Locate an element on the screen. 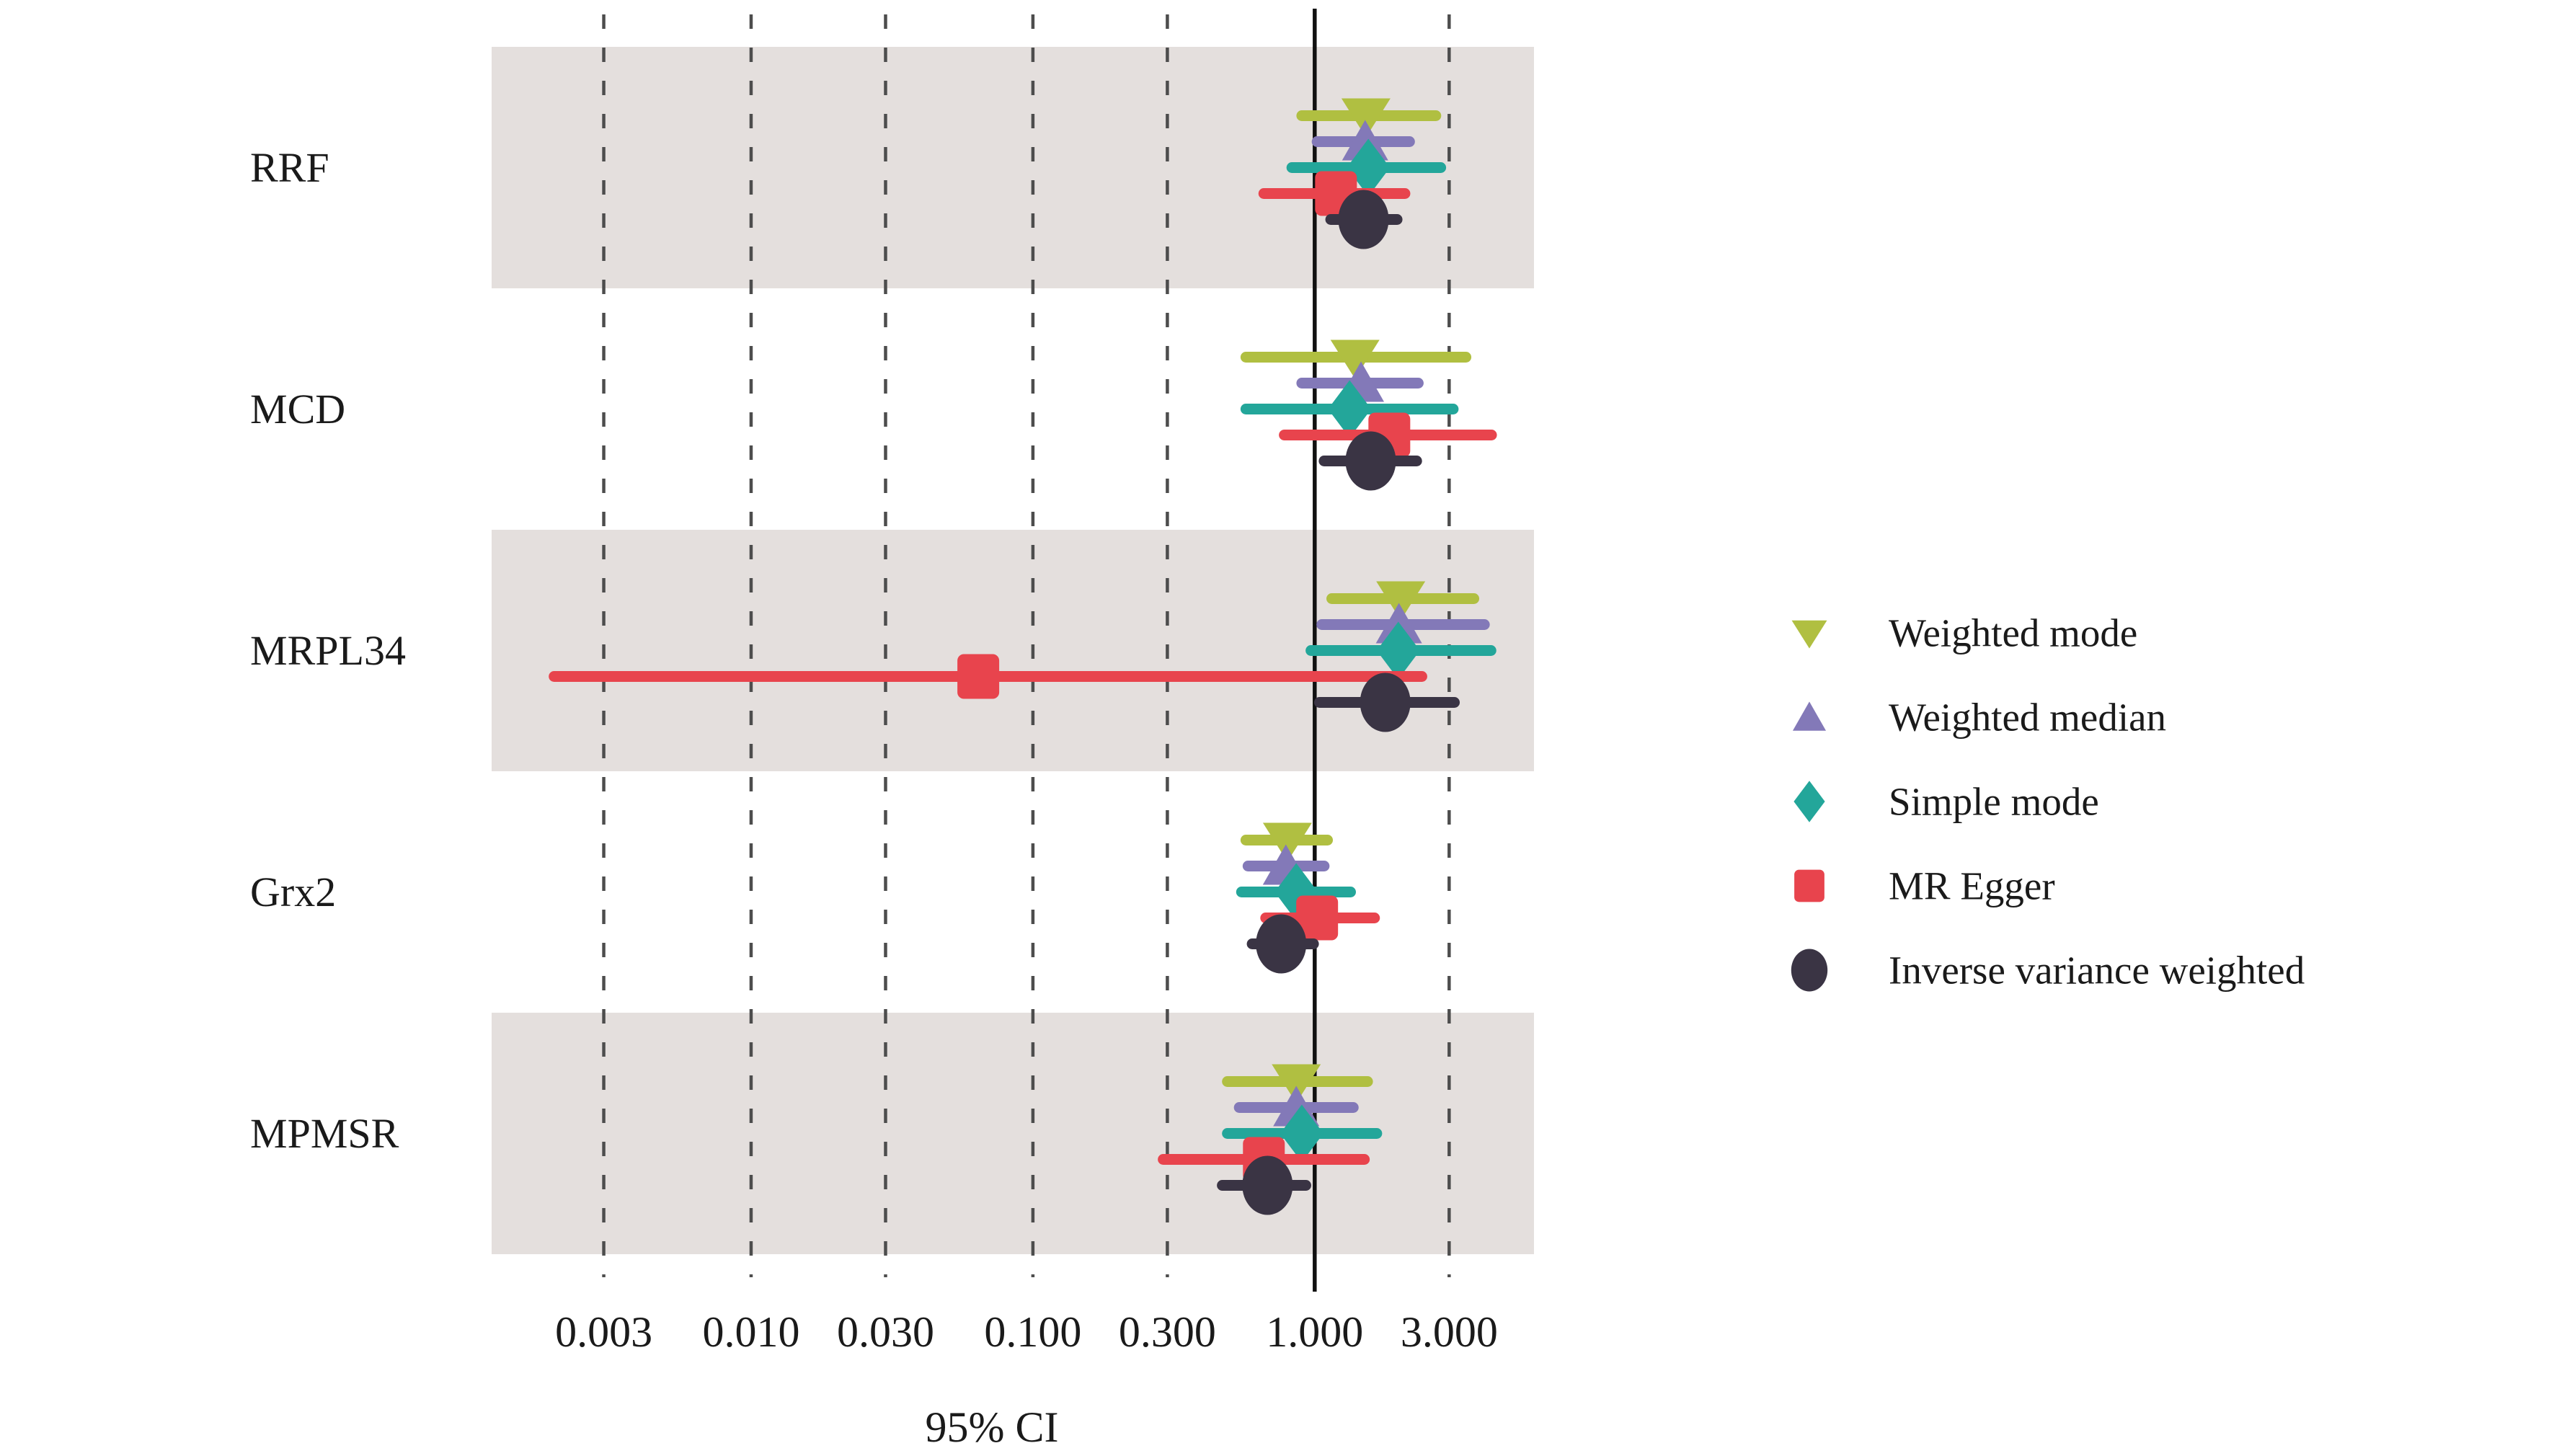 Image resolution: width=2554 pixels, height=1456 pixels. marker-mcd-weighted-mode is located at coordinates (1355, 359).